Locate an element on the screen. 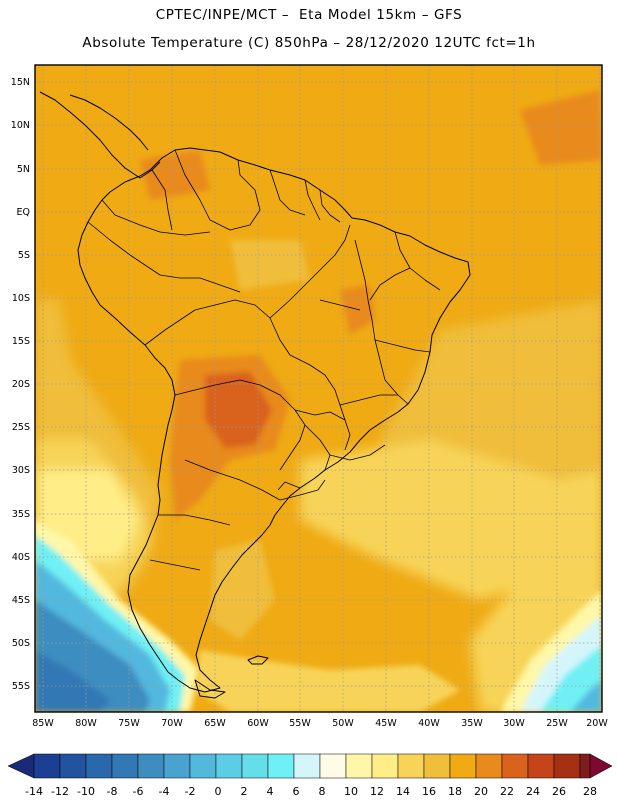 This screenshot has width=618, height=800. colorbar-label: -4 is located at coordinates (164, 791).